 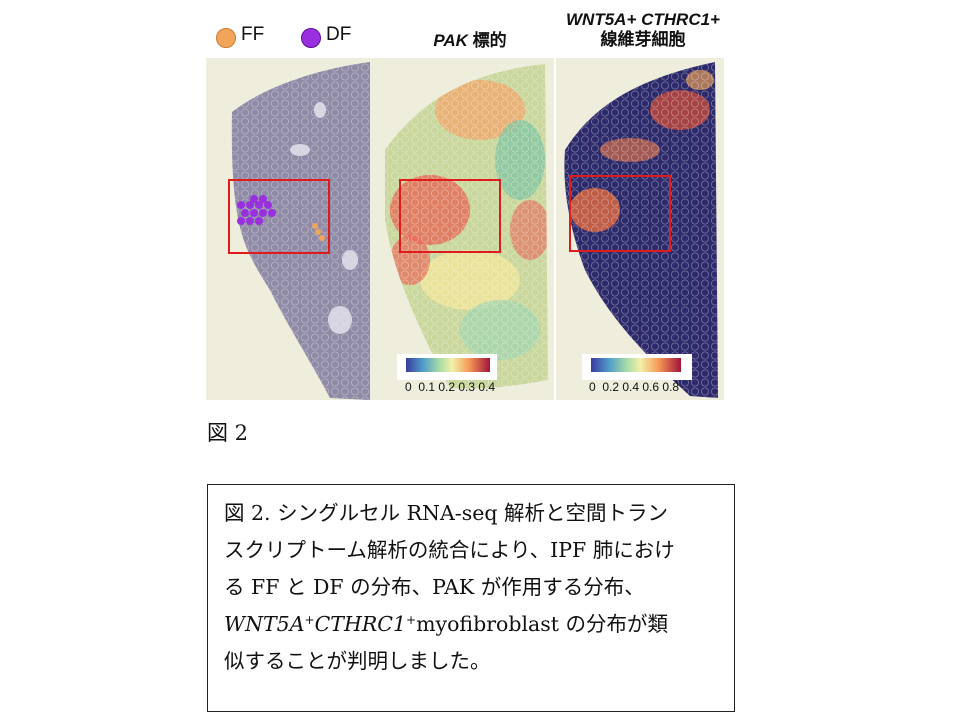 What do you see at coordinates (446, 513) in the screenshot?
I see `caption-line-1: 図 2. シングルセル RNA-seq 解析と空間トラン` at bounding box center [446, 513].